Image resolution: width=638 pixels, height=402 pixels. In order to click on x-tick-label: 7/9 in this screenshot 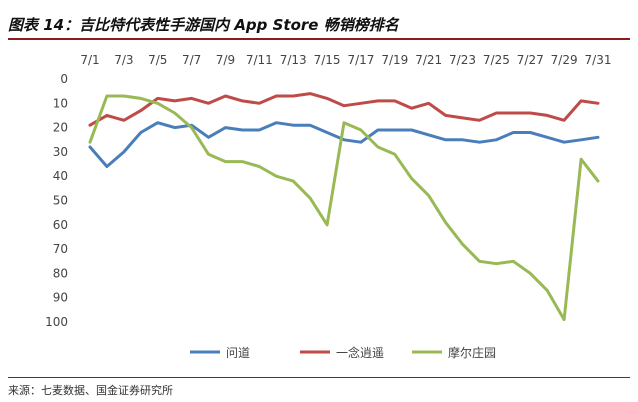, I will do `click(225, 60)`.